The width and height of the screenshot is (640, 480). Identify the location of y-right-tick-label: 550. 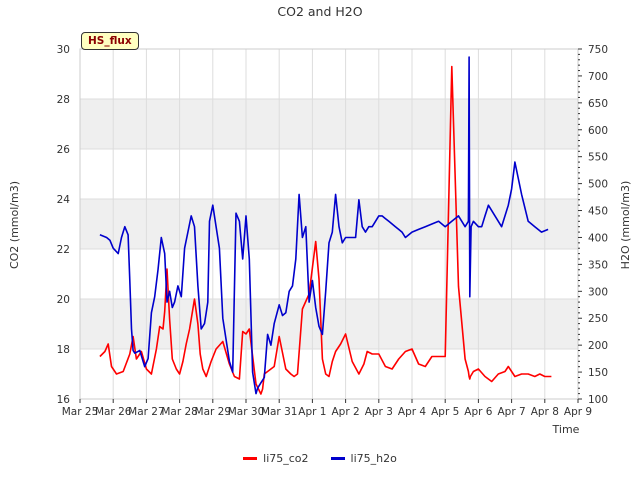
(598, 158).